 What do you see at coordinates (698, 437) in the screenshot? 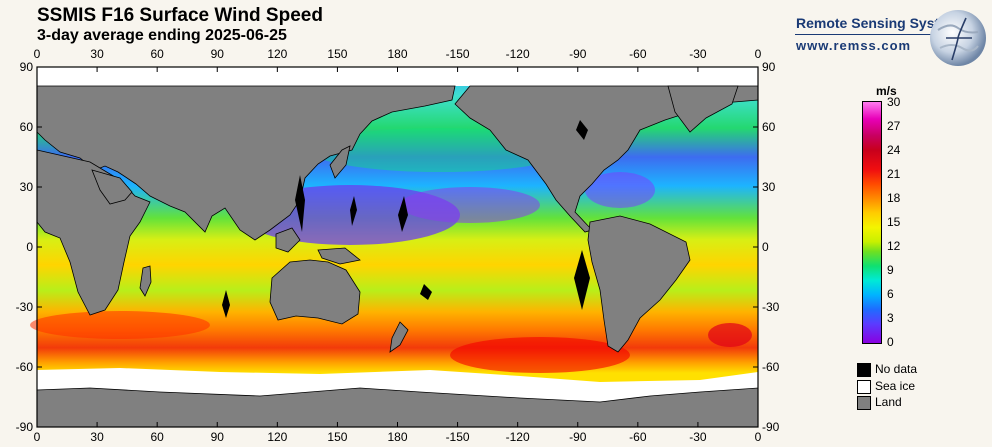
I see `lon-label-bottom: -30` at bounding box center [698, 437].